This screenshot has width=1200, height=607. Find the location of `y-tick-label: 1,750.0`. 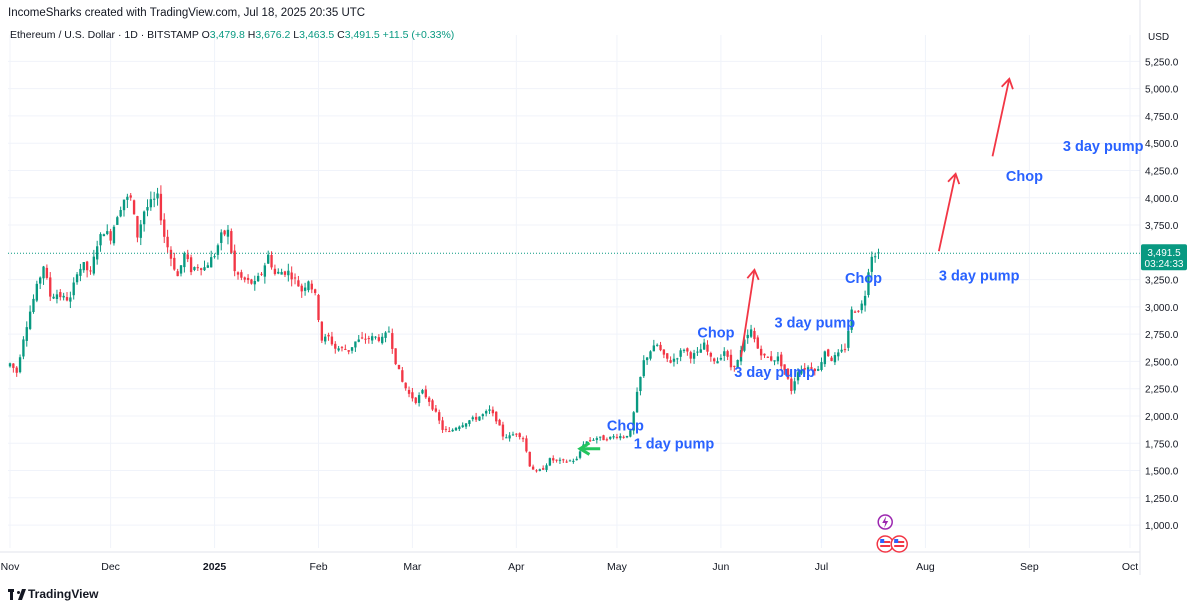

y-tick-label: 1,750.0 is located at coordinates (1162, 444).